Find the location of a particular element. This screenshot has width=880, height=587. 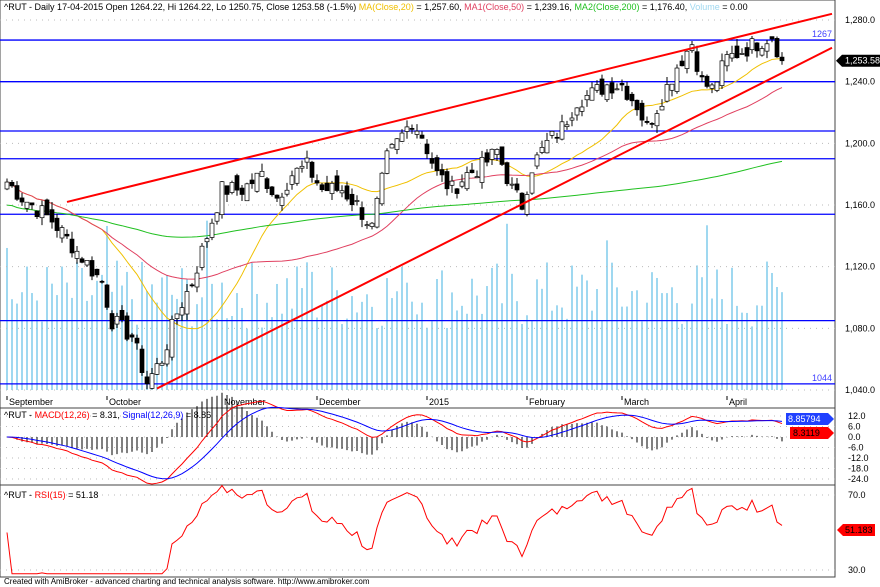

macd-tick-label: -6.0 is located at coordinates (856, 448).